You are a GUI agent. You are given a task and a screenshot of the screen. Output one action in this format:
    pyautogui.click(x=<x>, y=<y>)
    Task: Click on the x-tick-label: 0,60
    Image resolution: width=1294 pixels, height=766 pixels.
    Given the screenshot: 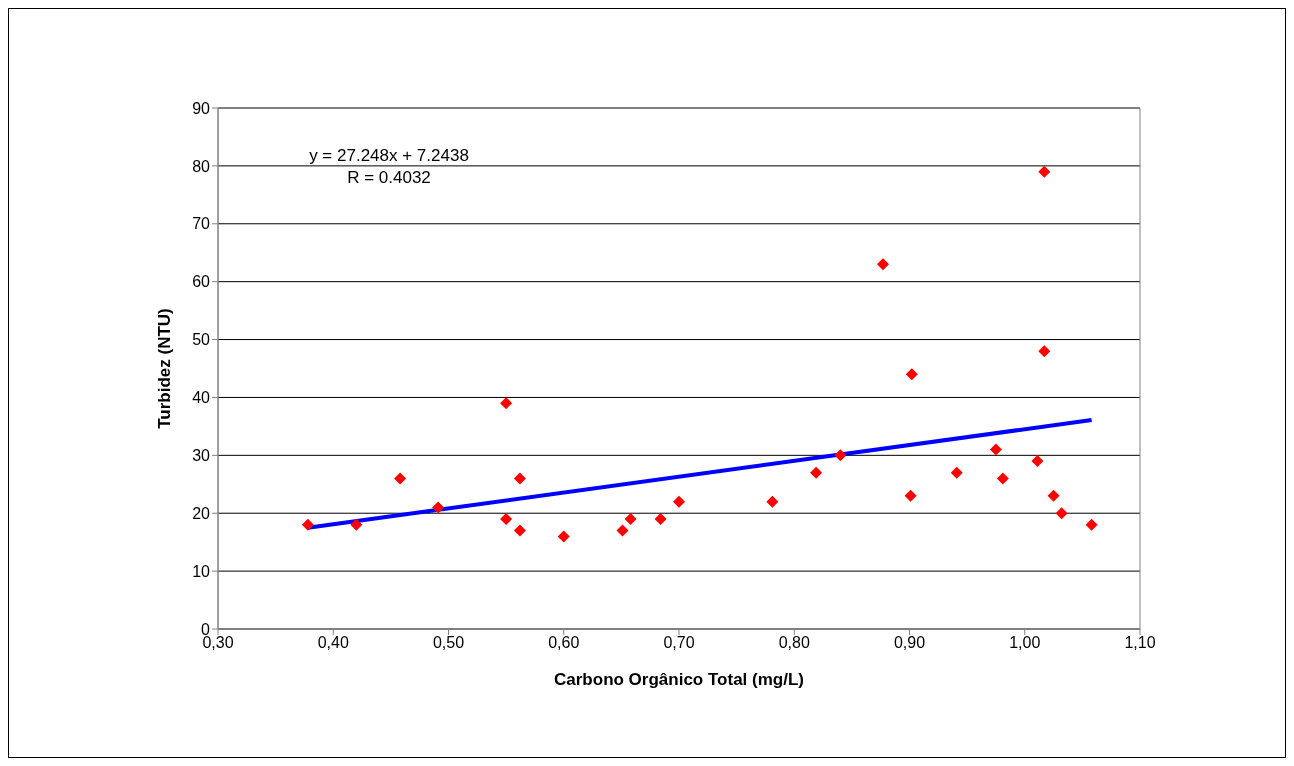 What is the action you would take?
    pyautogui.click(x=564, y=643)
    